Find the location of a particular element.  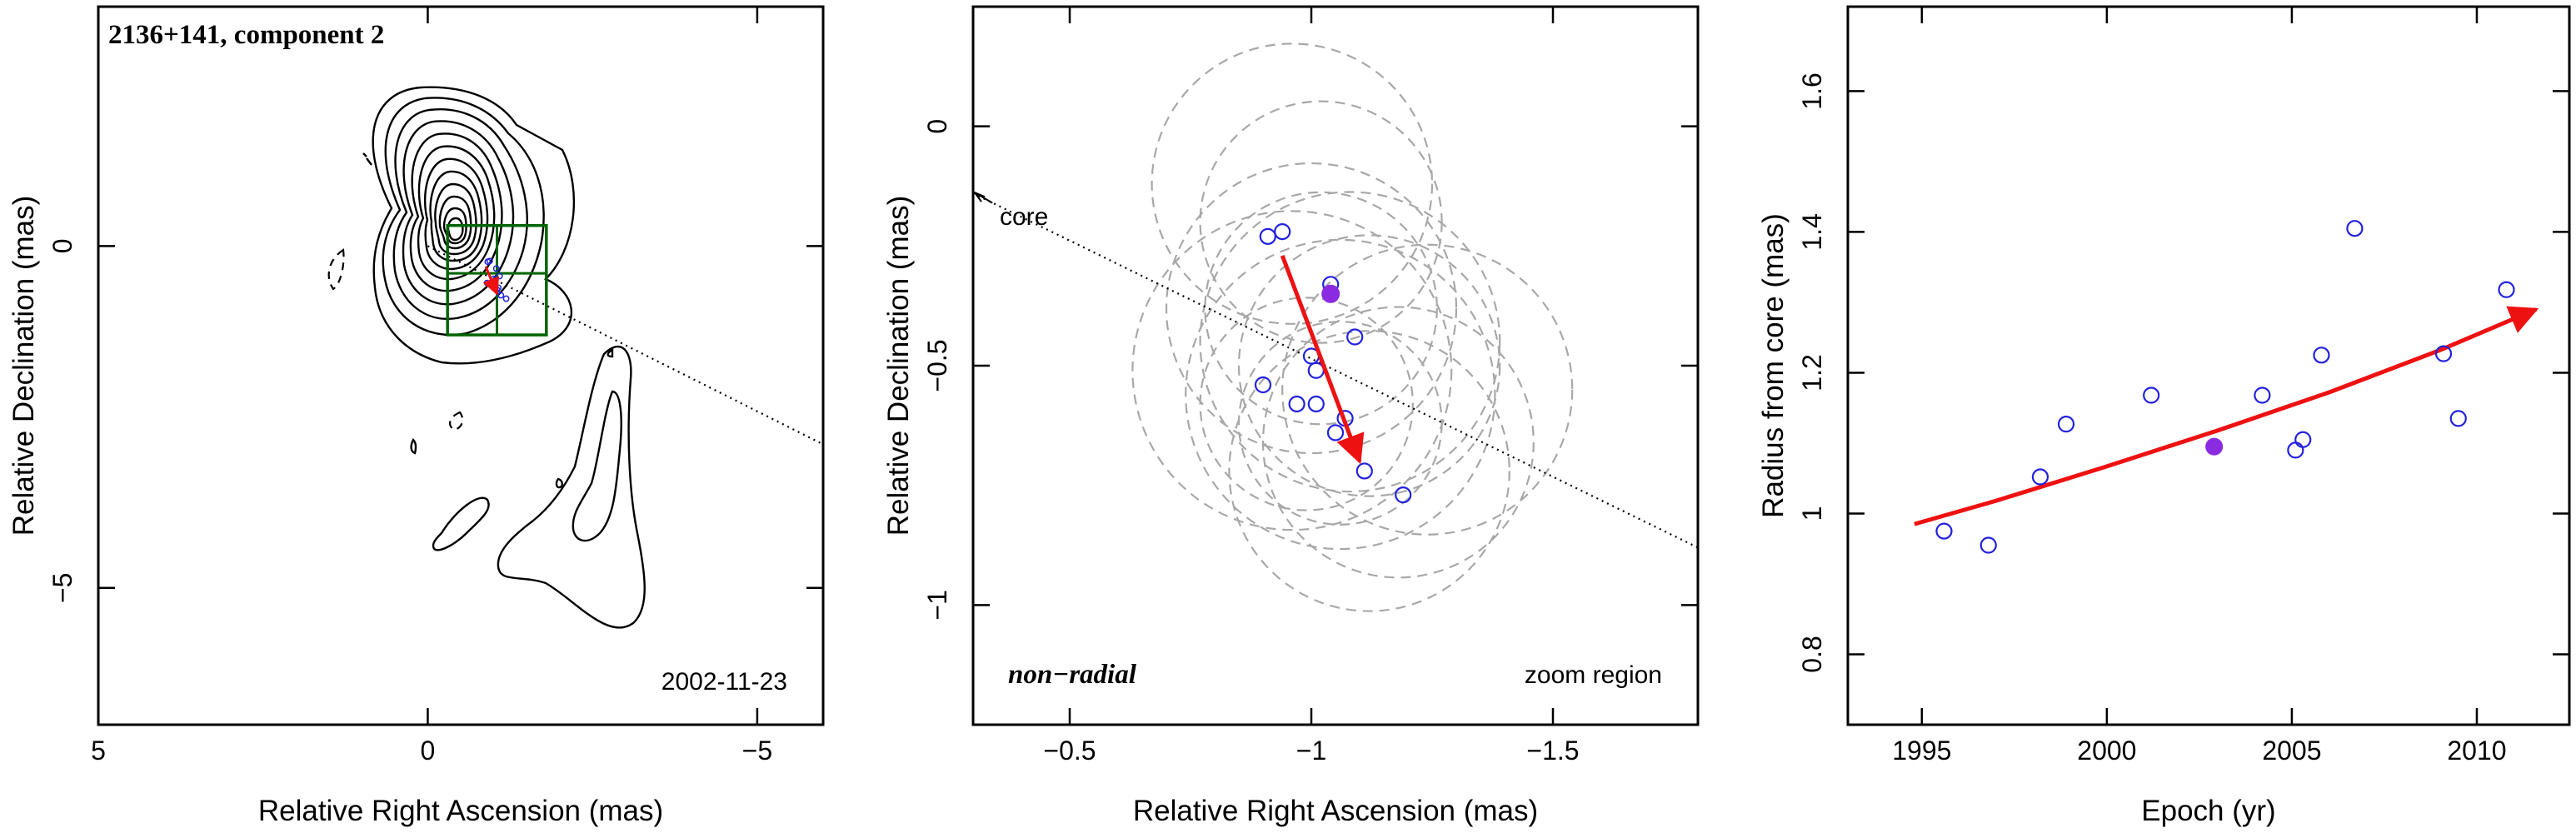

position-points is located at coordinates (1192, 347).